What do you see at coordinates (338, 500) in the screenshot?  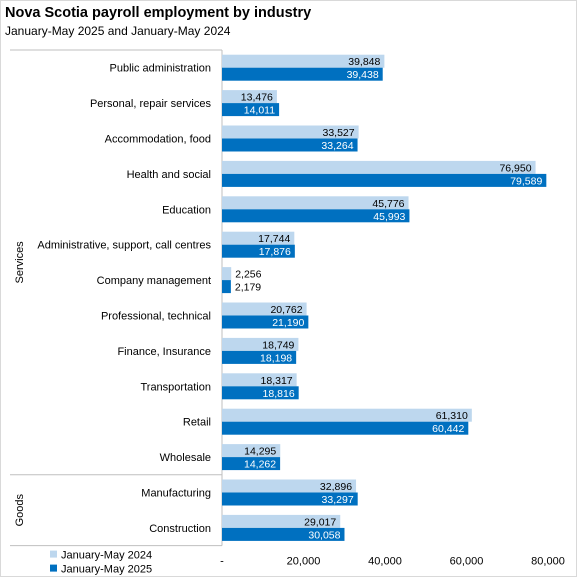 I see `data-label: 33,297` at bounding box center [338, 500].